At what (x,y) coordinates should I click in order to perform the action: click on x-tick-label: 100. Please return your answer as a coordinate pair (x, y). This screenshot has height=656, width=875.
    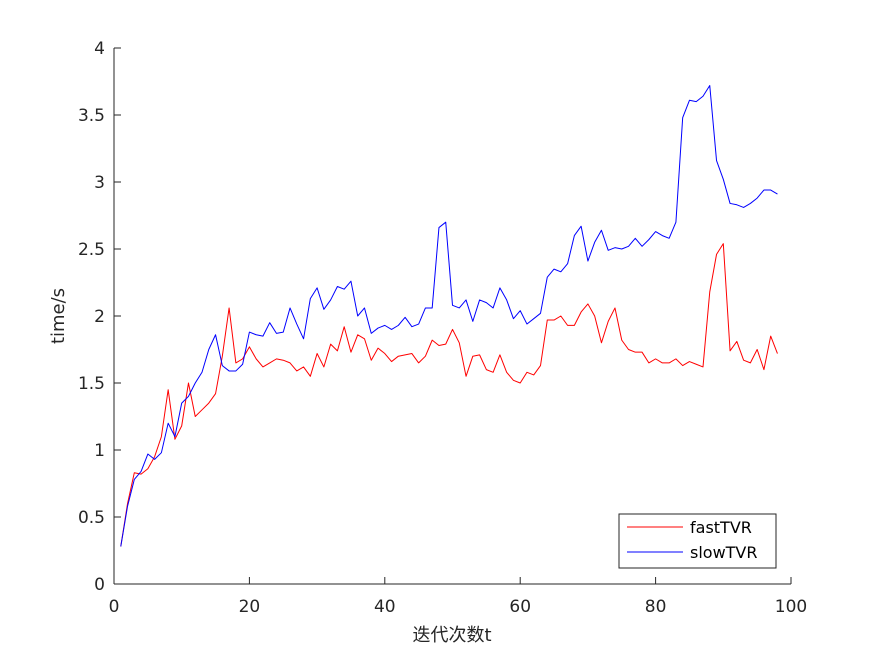
    Looking at the image, I should click on (791, 607).